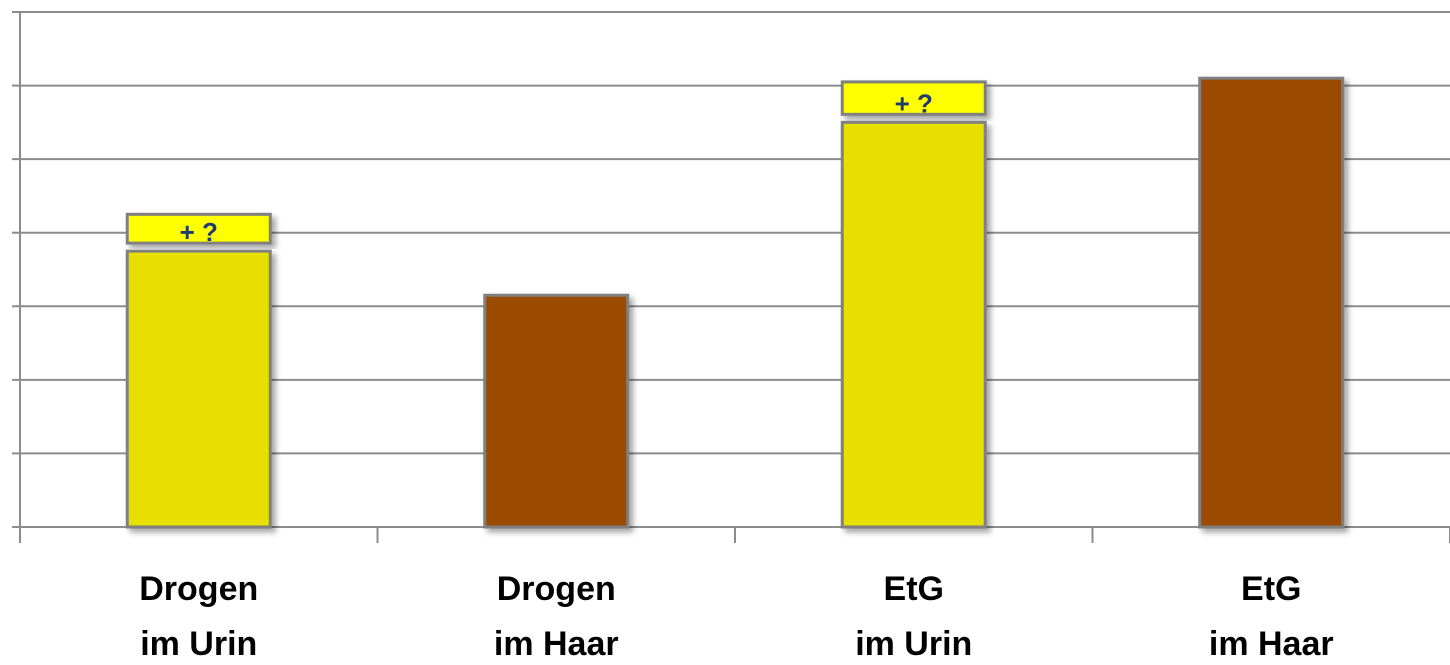  What do you see at coordinates (198, 589) in the screenshot?
I see `category-label-1-line-1: Drogen` at bounding box center [198, 589].